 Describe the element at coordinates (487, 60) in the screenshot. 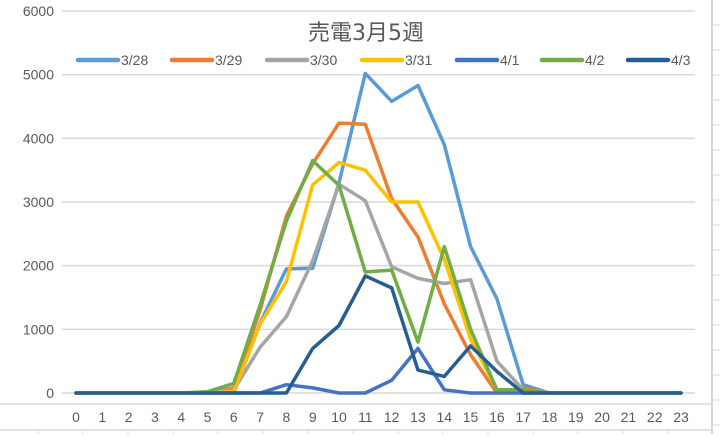

I see `legend-item-4-1: 4/1` at that location.